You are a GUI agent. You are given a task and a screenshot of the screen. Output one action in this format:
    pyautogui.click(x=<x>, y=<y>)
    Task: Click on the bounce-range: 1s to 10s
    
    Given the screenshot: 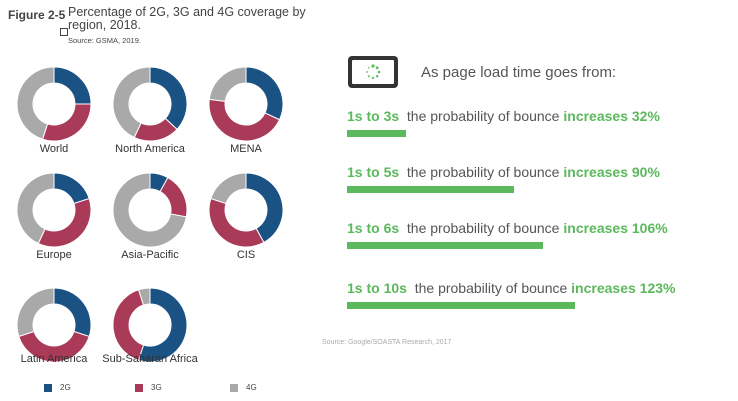 What is the action you would take?
    pyautogui.click(x=377, y=288)
    